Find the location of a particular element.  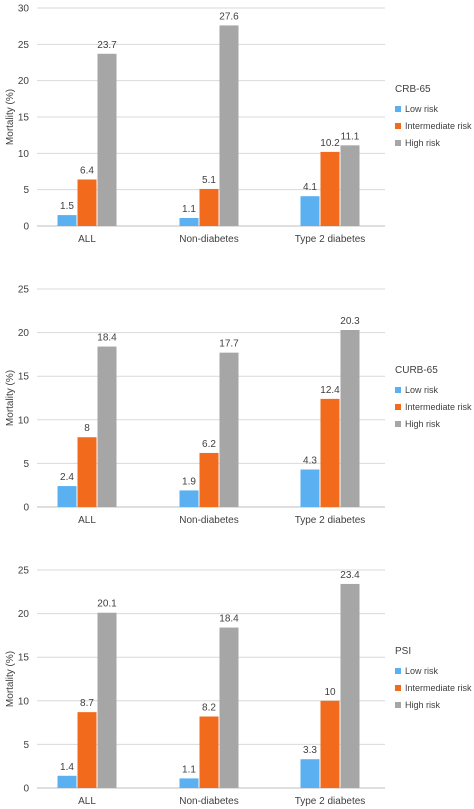

data-label: 1.5 is located at coordinates (67, 206).